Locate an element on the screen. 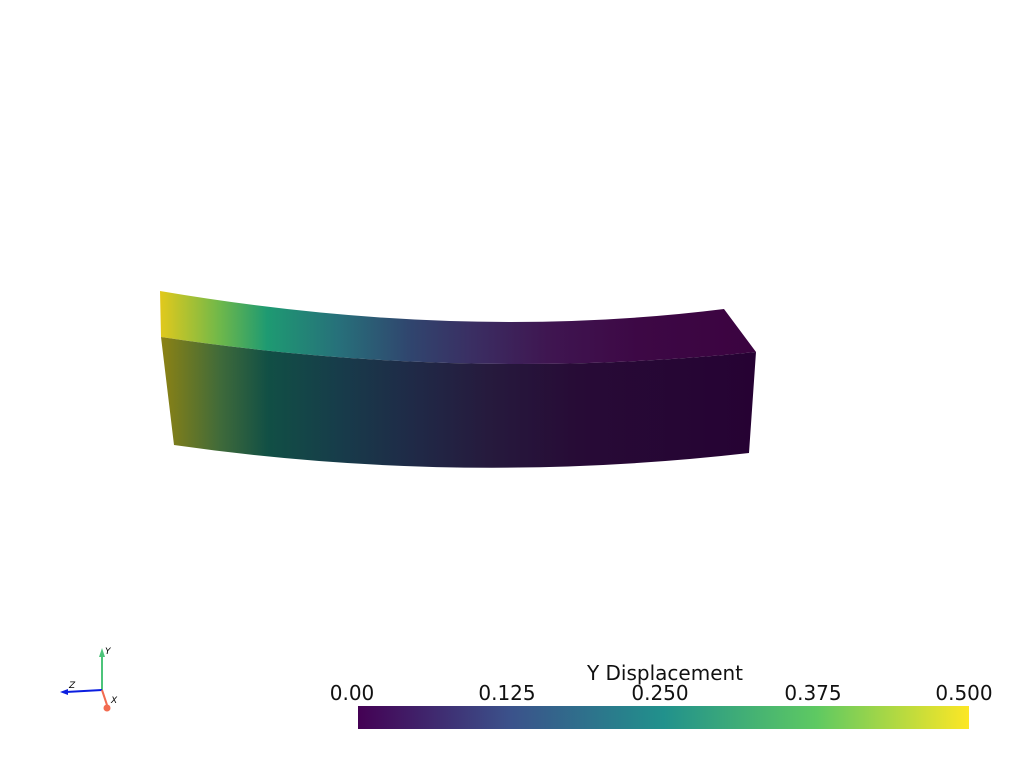 The height and width of the screenshot is (768, 1024). z-axis-label: Z is located at coordinates (72, 686).